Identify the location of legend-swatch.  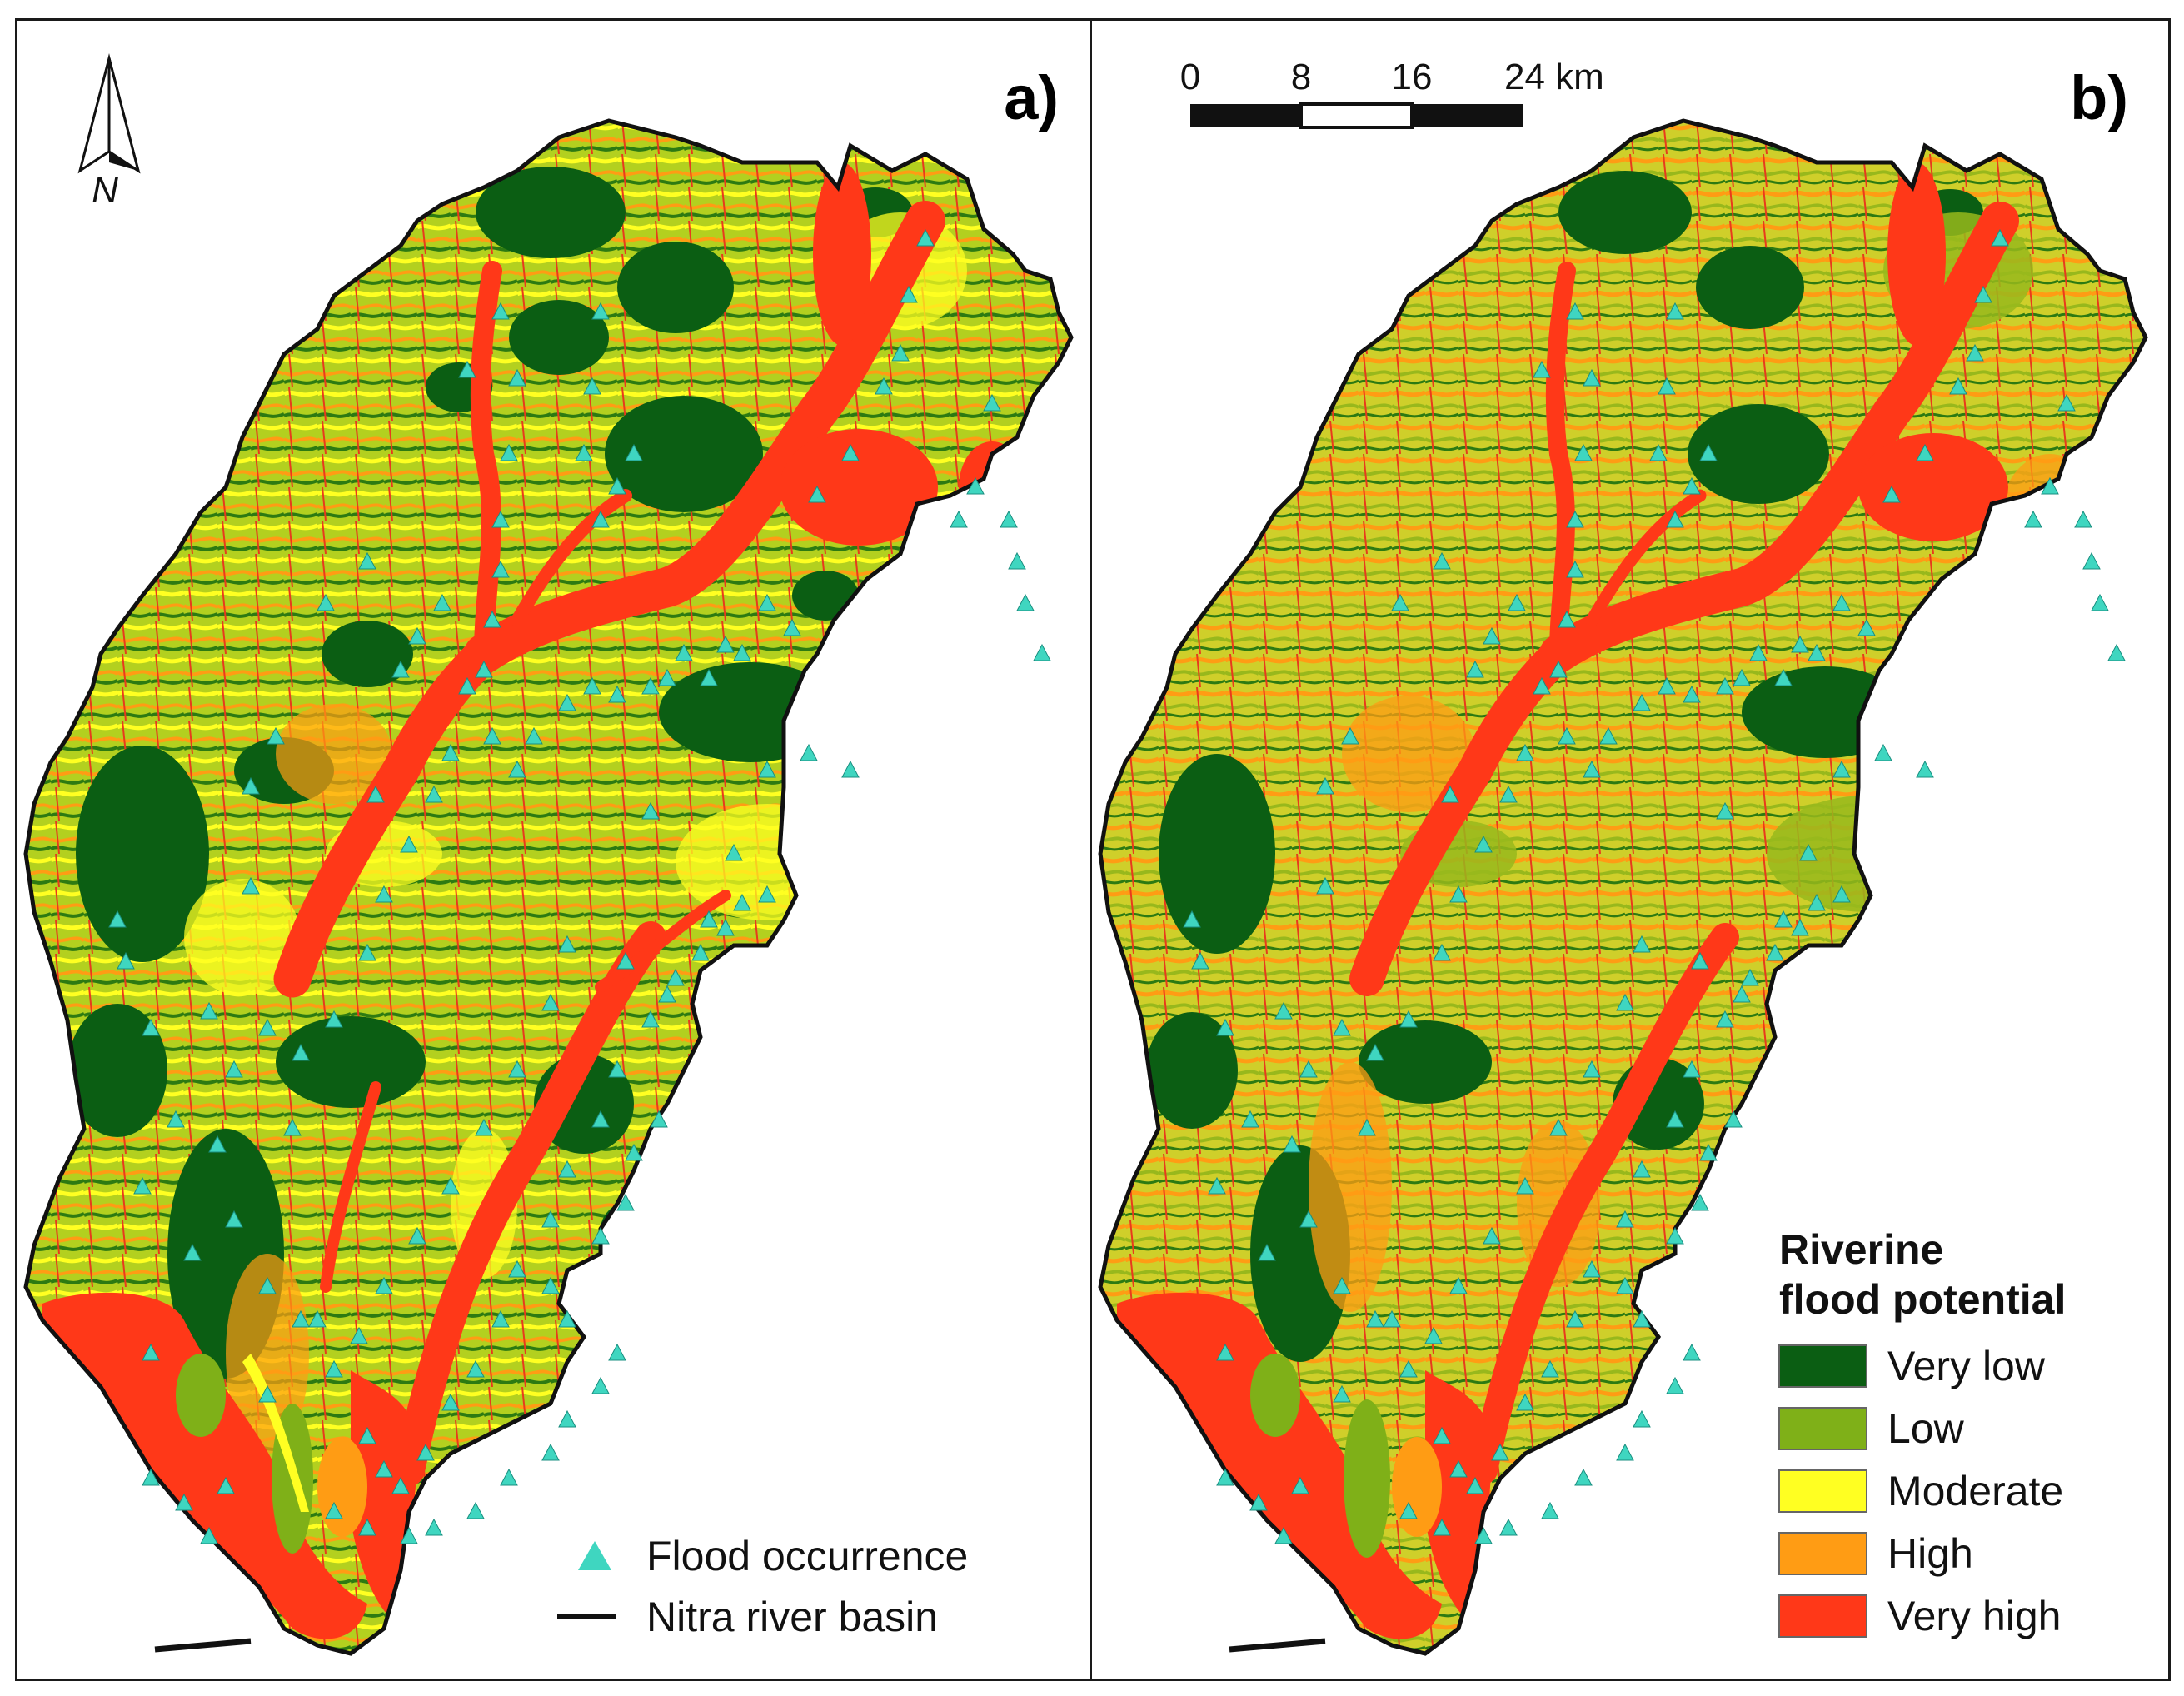
(1822, 1491).